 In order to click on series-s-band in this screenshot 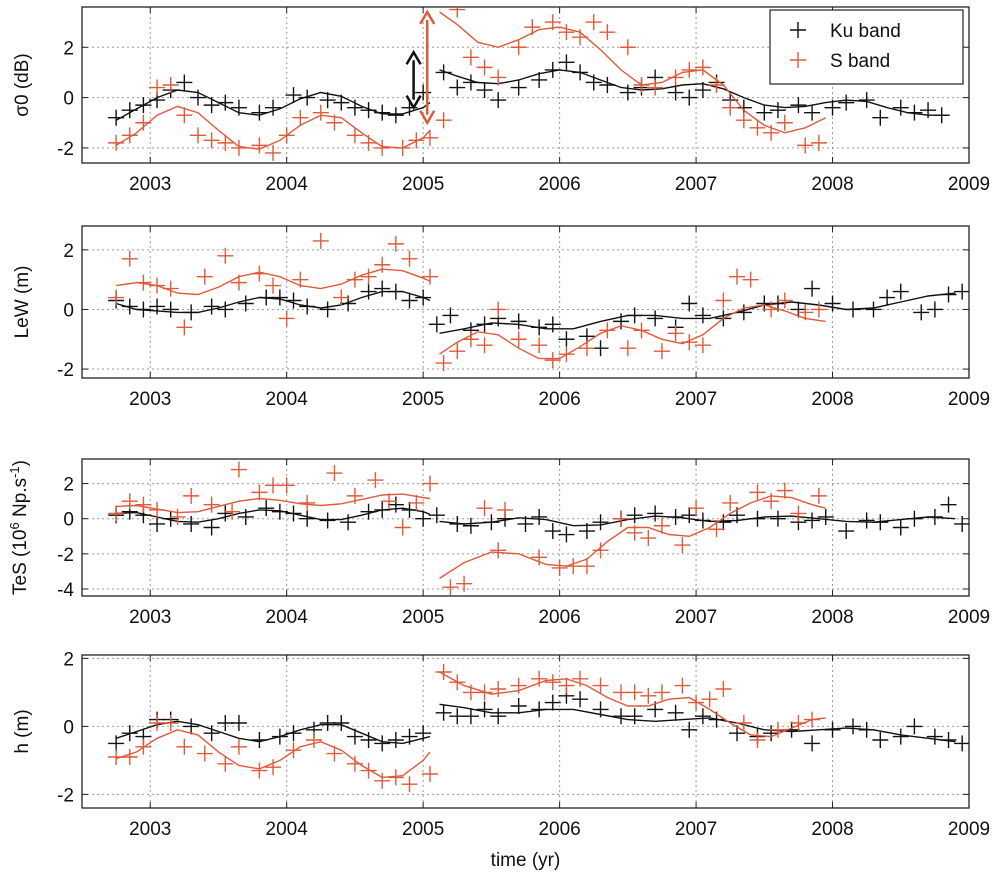, I will do `click(467, 728)`.